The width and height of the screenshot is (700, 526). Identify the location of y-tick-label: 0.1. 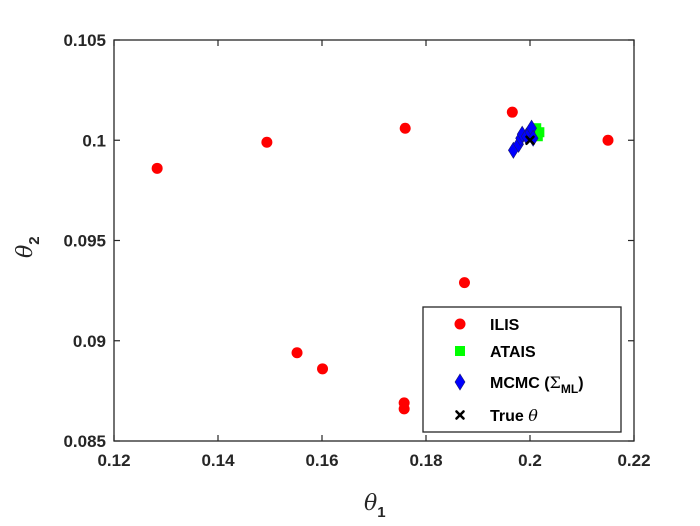
(94, 140).